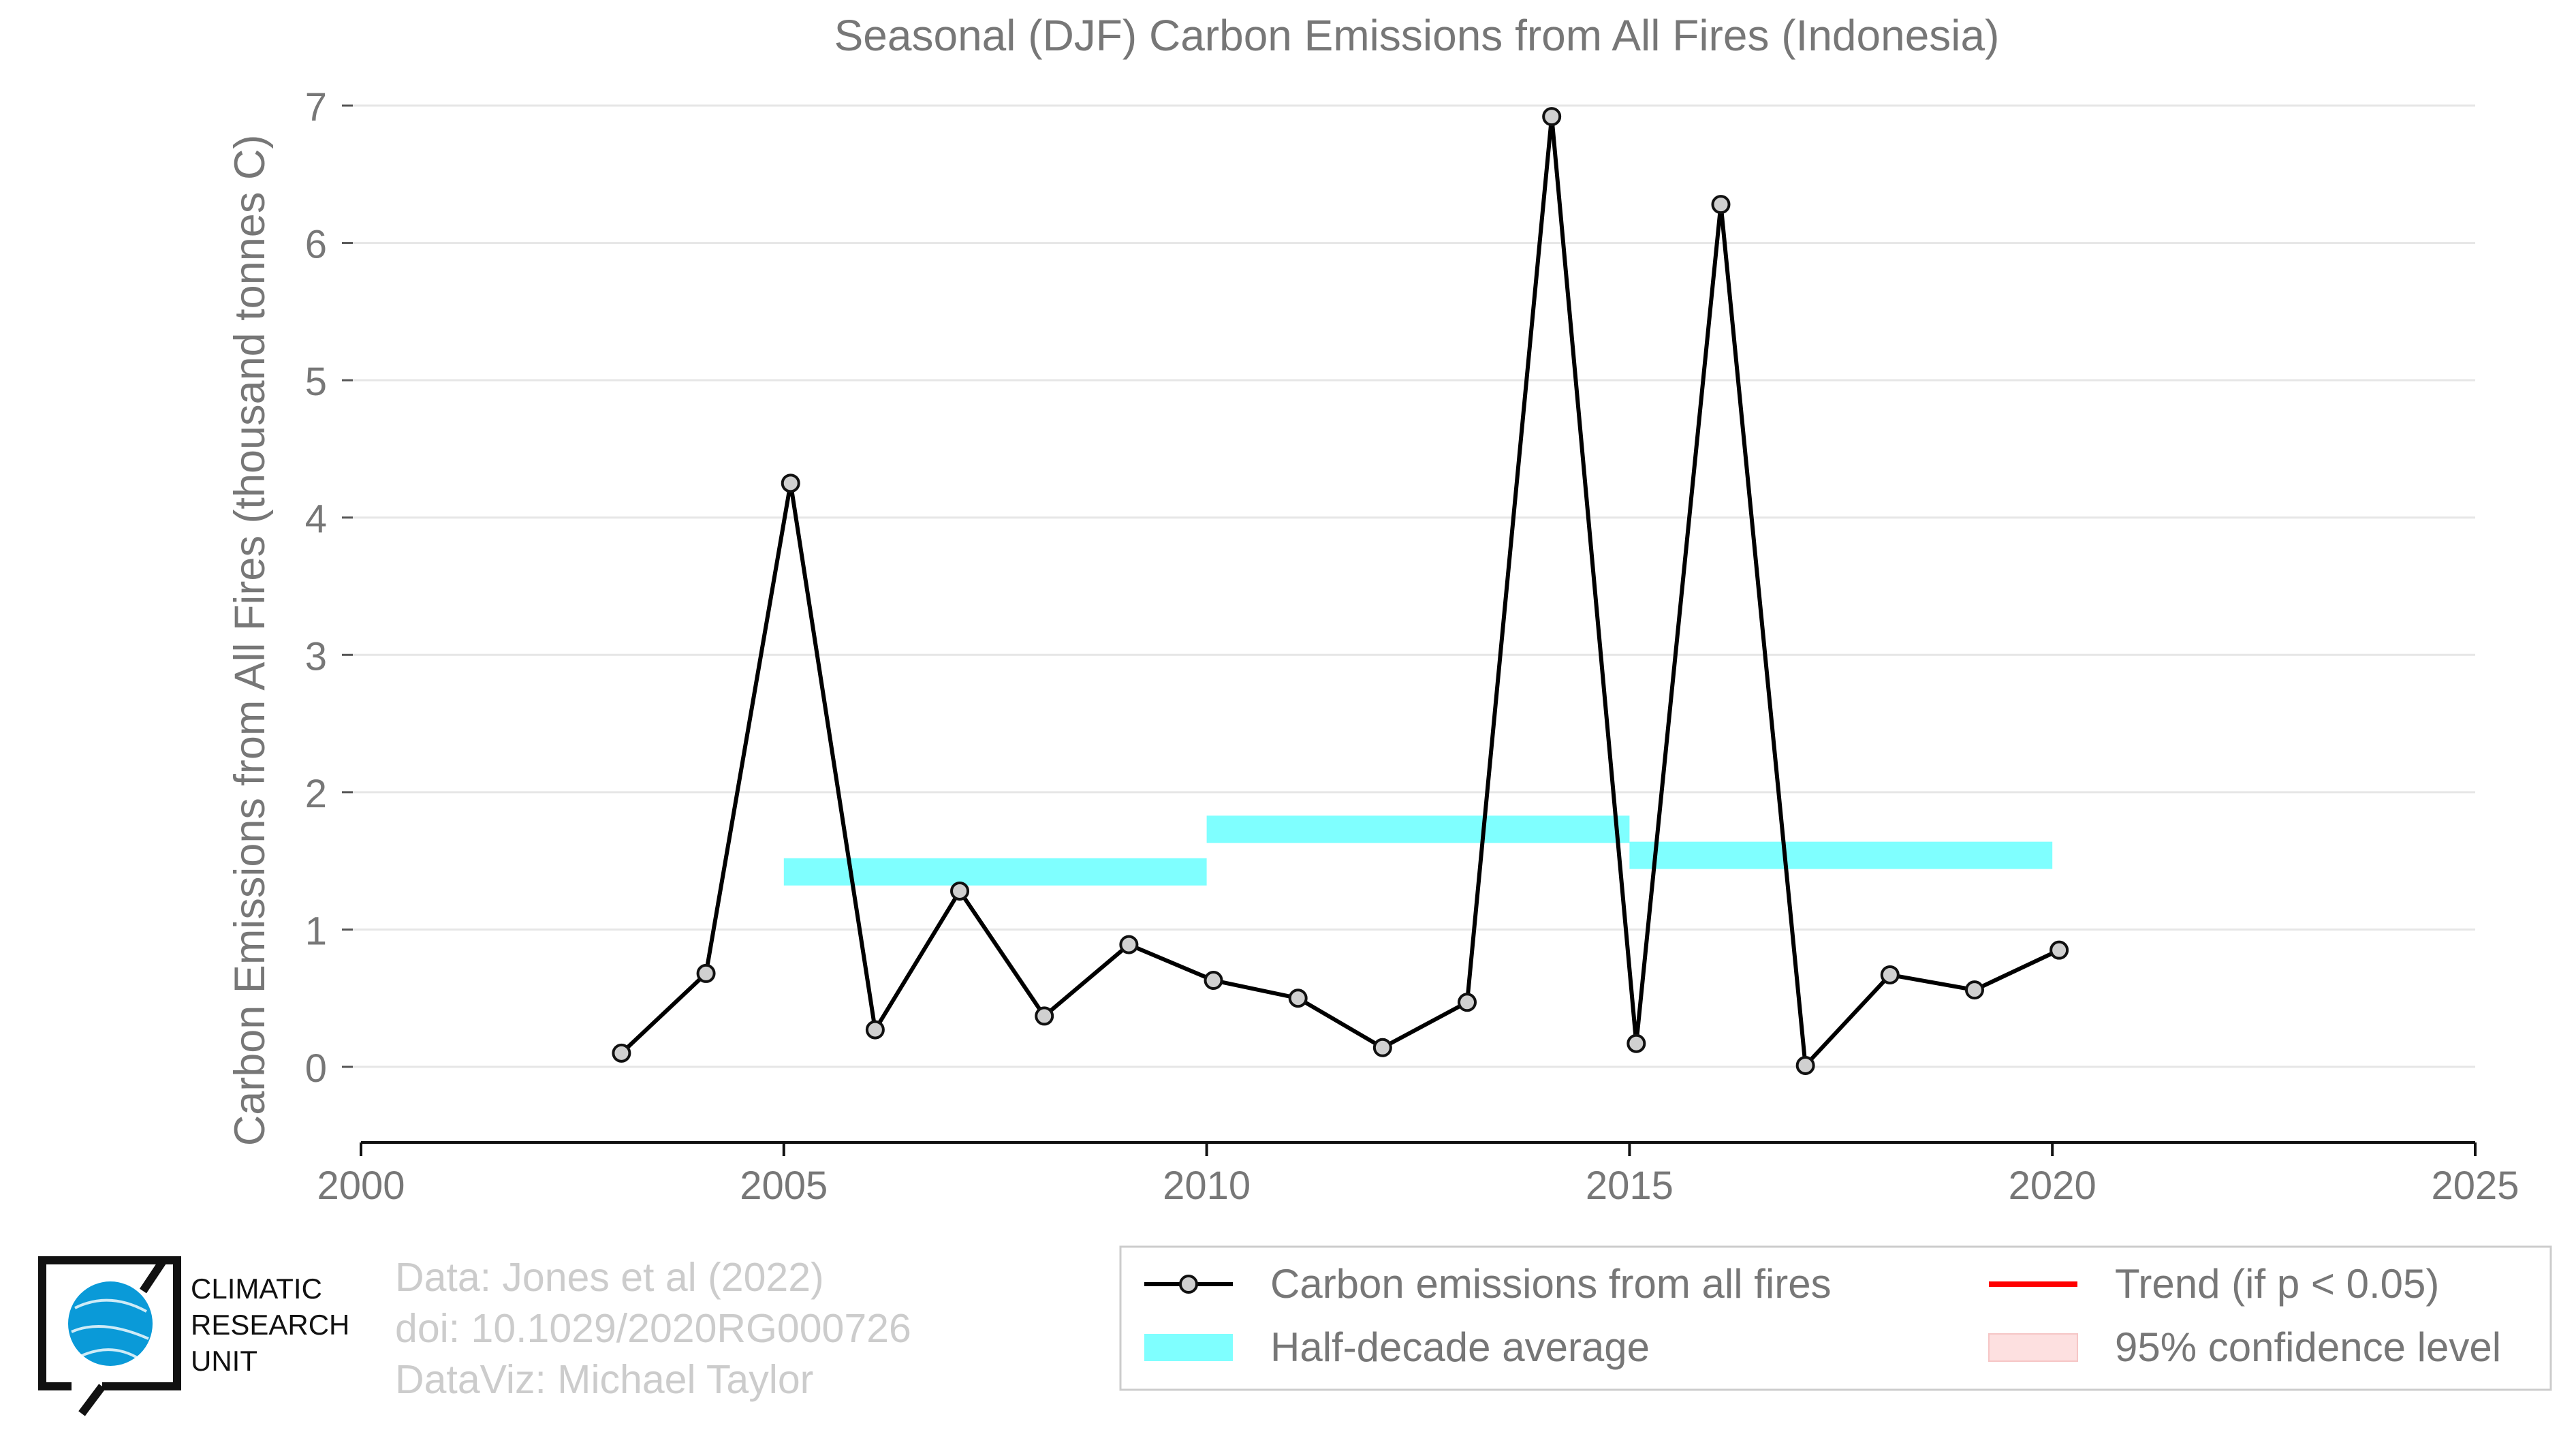 The image size is (2576, 1432). Describe the element at coordinates (2277, 1284) in the screenshot. I see `legend-label: Trend (if p < 0.05)` at that location.